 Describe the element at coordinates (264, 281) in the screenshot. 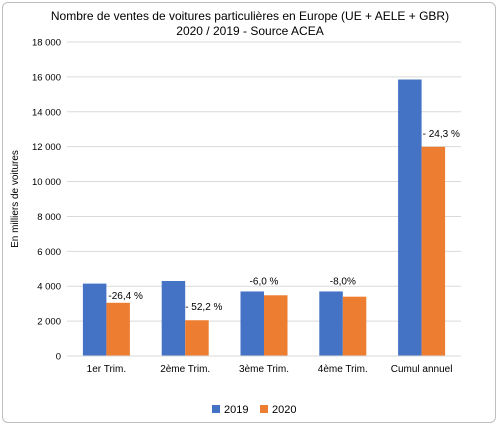

I see `annotation-label: -6,0 %` at that location.